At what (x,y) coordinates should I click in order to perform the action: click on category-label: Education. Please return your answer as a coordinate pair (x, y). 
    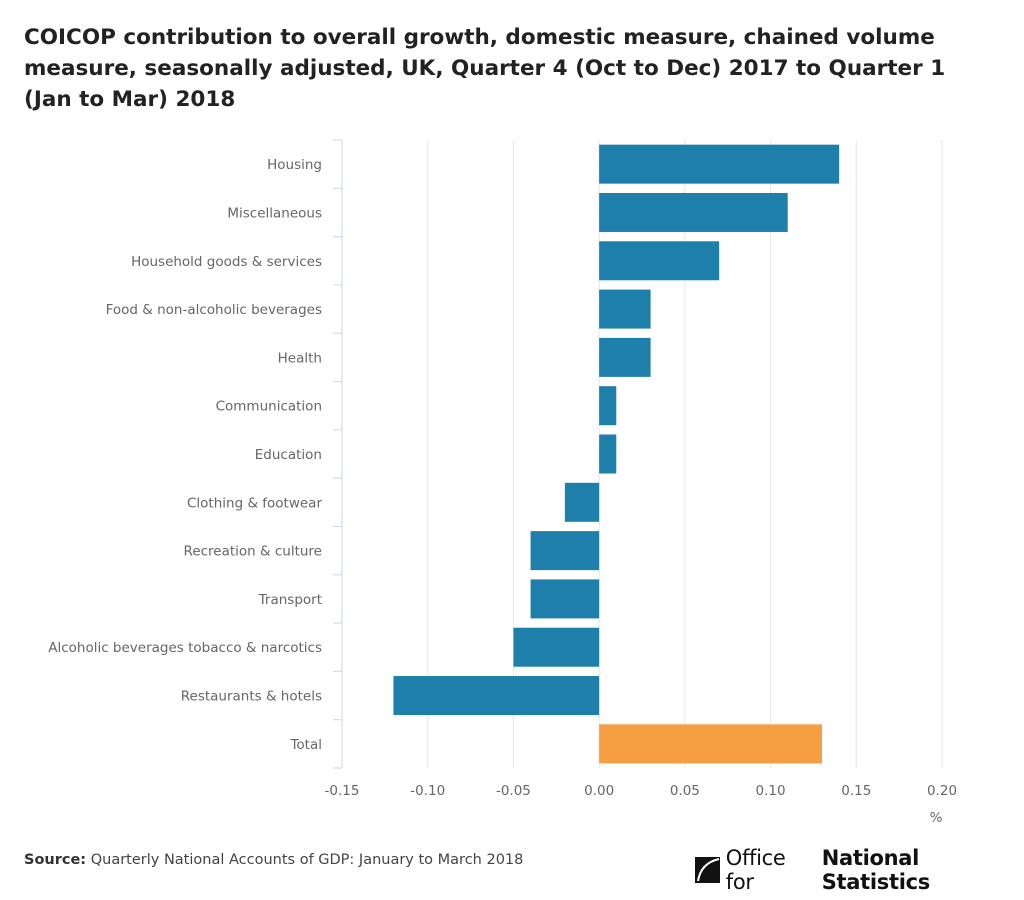
    Looking at the image, I should click on (288, 455).